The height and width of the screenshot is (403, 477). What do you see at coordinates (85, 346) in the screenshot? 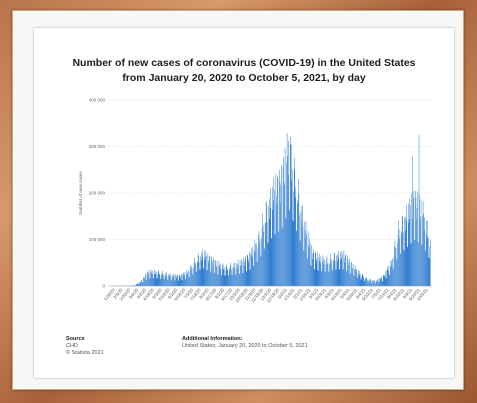
I see `source-block: Source CHD © Statista 2021` at bounding box center [85, 346].